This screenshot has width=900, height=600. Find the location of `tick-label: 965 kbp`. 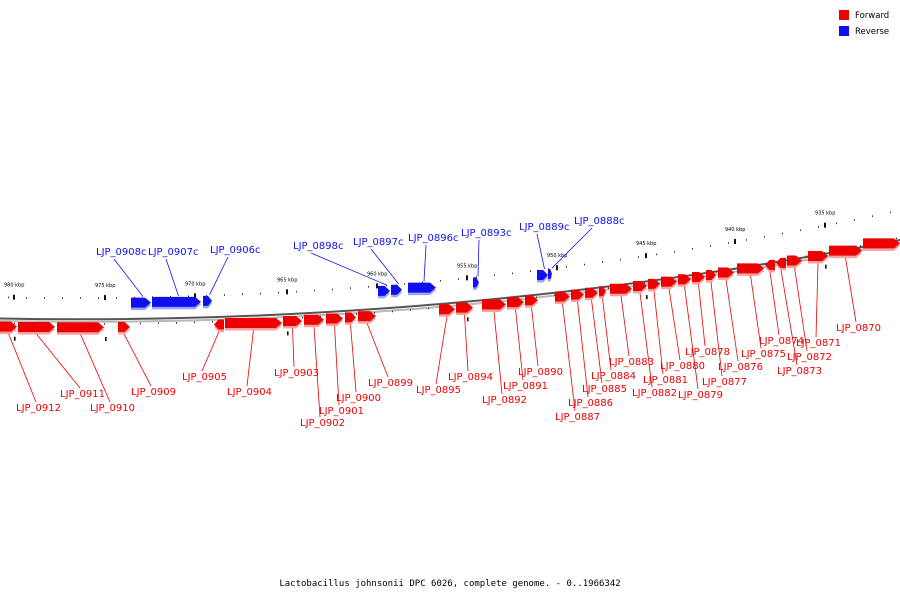

tick-label: 965 kbp is located at coordinates (287, 280).